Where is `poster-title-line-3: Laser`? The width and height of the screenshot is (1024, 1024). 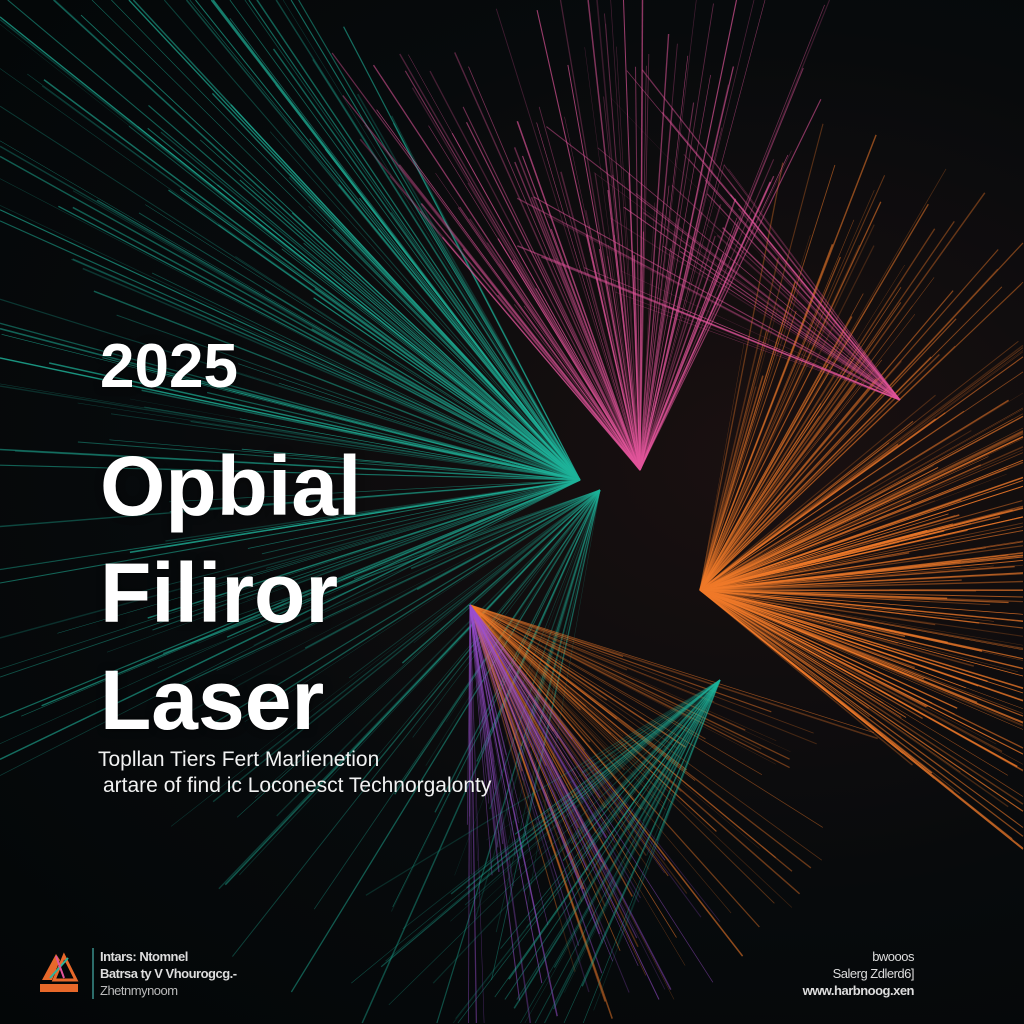 poster-title-line-3: Laser is located at coordinates (212, 700).